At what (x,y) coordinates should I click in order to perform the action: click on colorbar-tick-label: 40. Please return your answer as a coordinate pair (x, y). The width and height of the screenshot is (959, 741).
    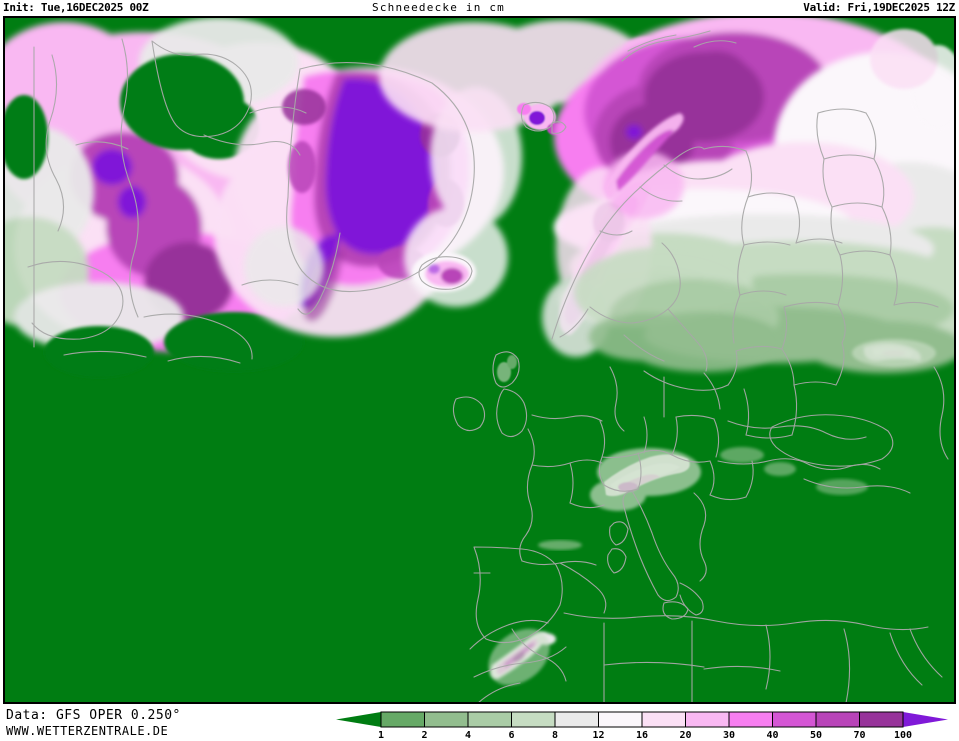
    Looking at the image, I should click on (772, 735).